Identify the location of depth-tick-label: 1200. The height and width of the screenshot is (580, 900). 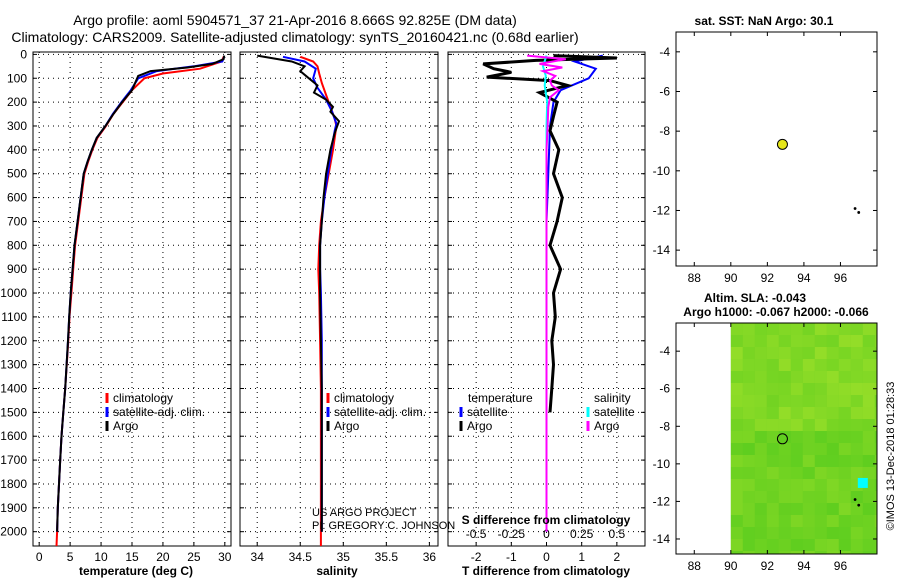
(13, 341).